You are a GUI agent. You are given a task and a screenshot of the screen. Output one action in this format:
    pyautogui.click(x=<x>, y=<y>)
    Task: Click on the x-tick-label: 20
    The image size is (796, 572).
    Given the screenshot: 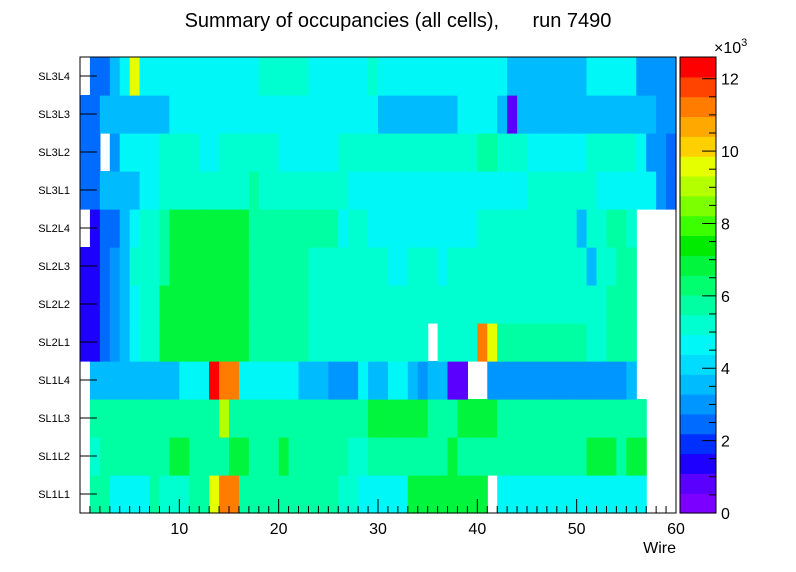 What is the action you would take?
    pyautogui.click(x=279, y=529)
    